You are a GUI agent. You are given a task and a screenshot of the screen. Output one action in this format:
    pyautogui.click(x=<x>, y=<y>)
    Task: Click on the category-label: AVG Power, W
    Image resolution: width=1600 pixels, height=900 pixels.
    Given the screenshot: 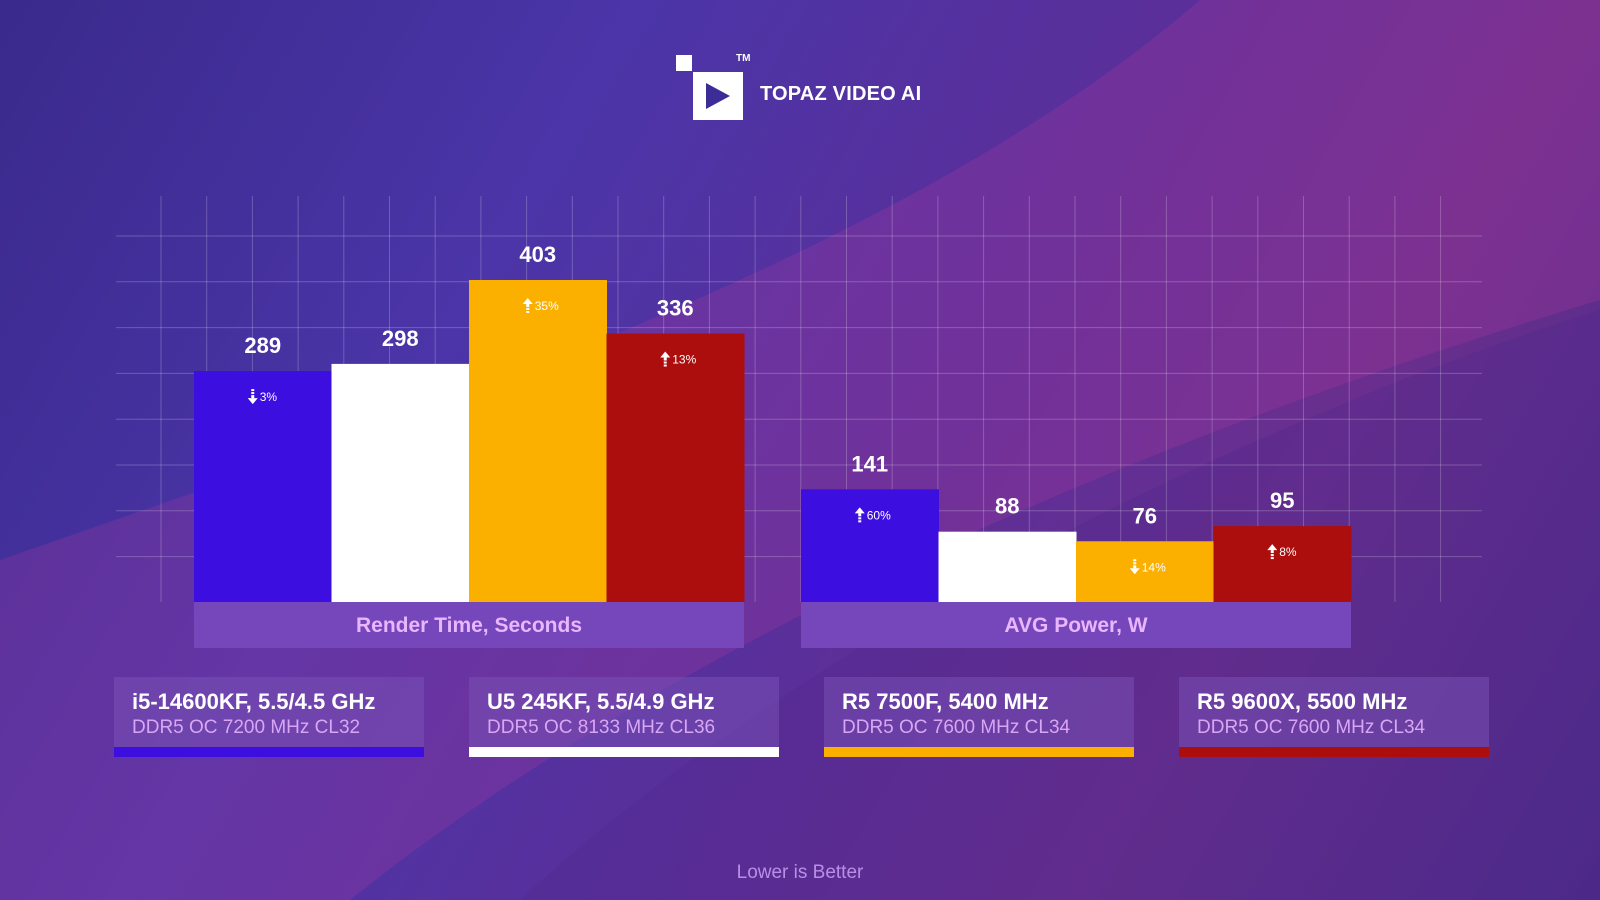 What is the action you would take?
    pyautogui.click(x=1075, y=625)
    